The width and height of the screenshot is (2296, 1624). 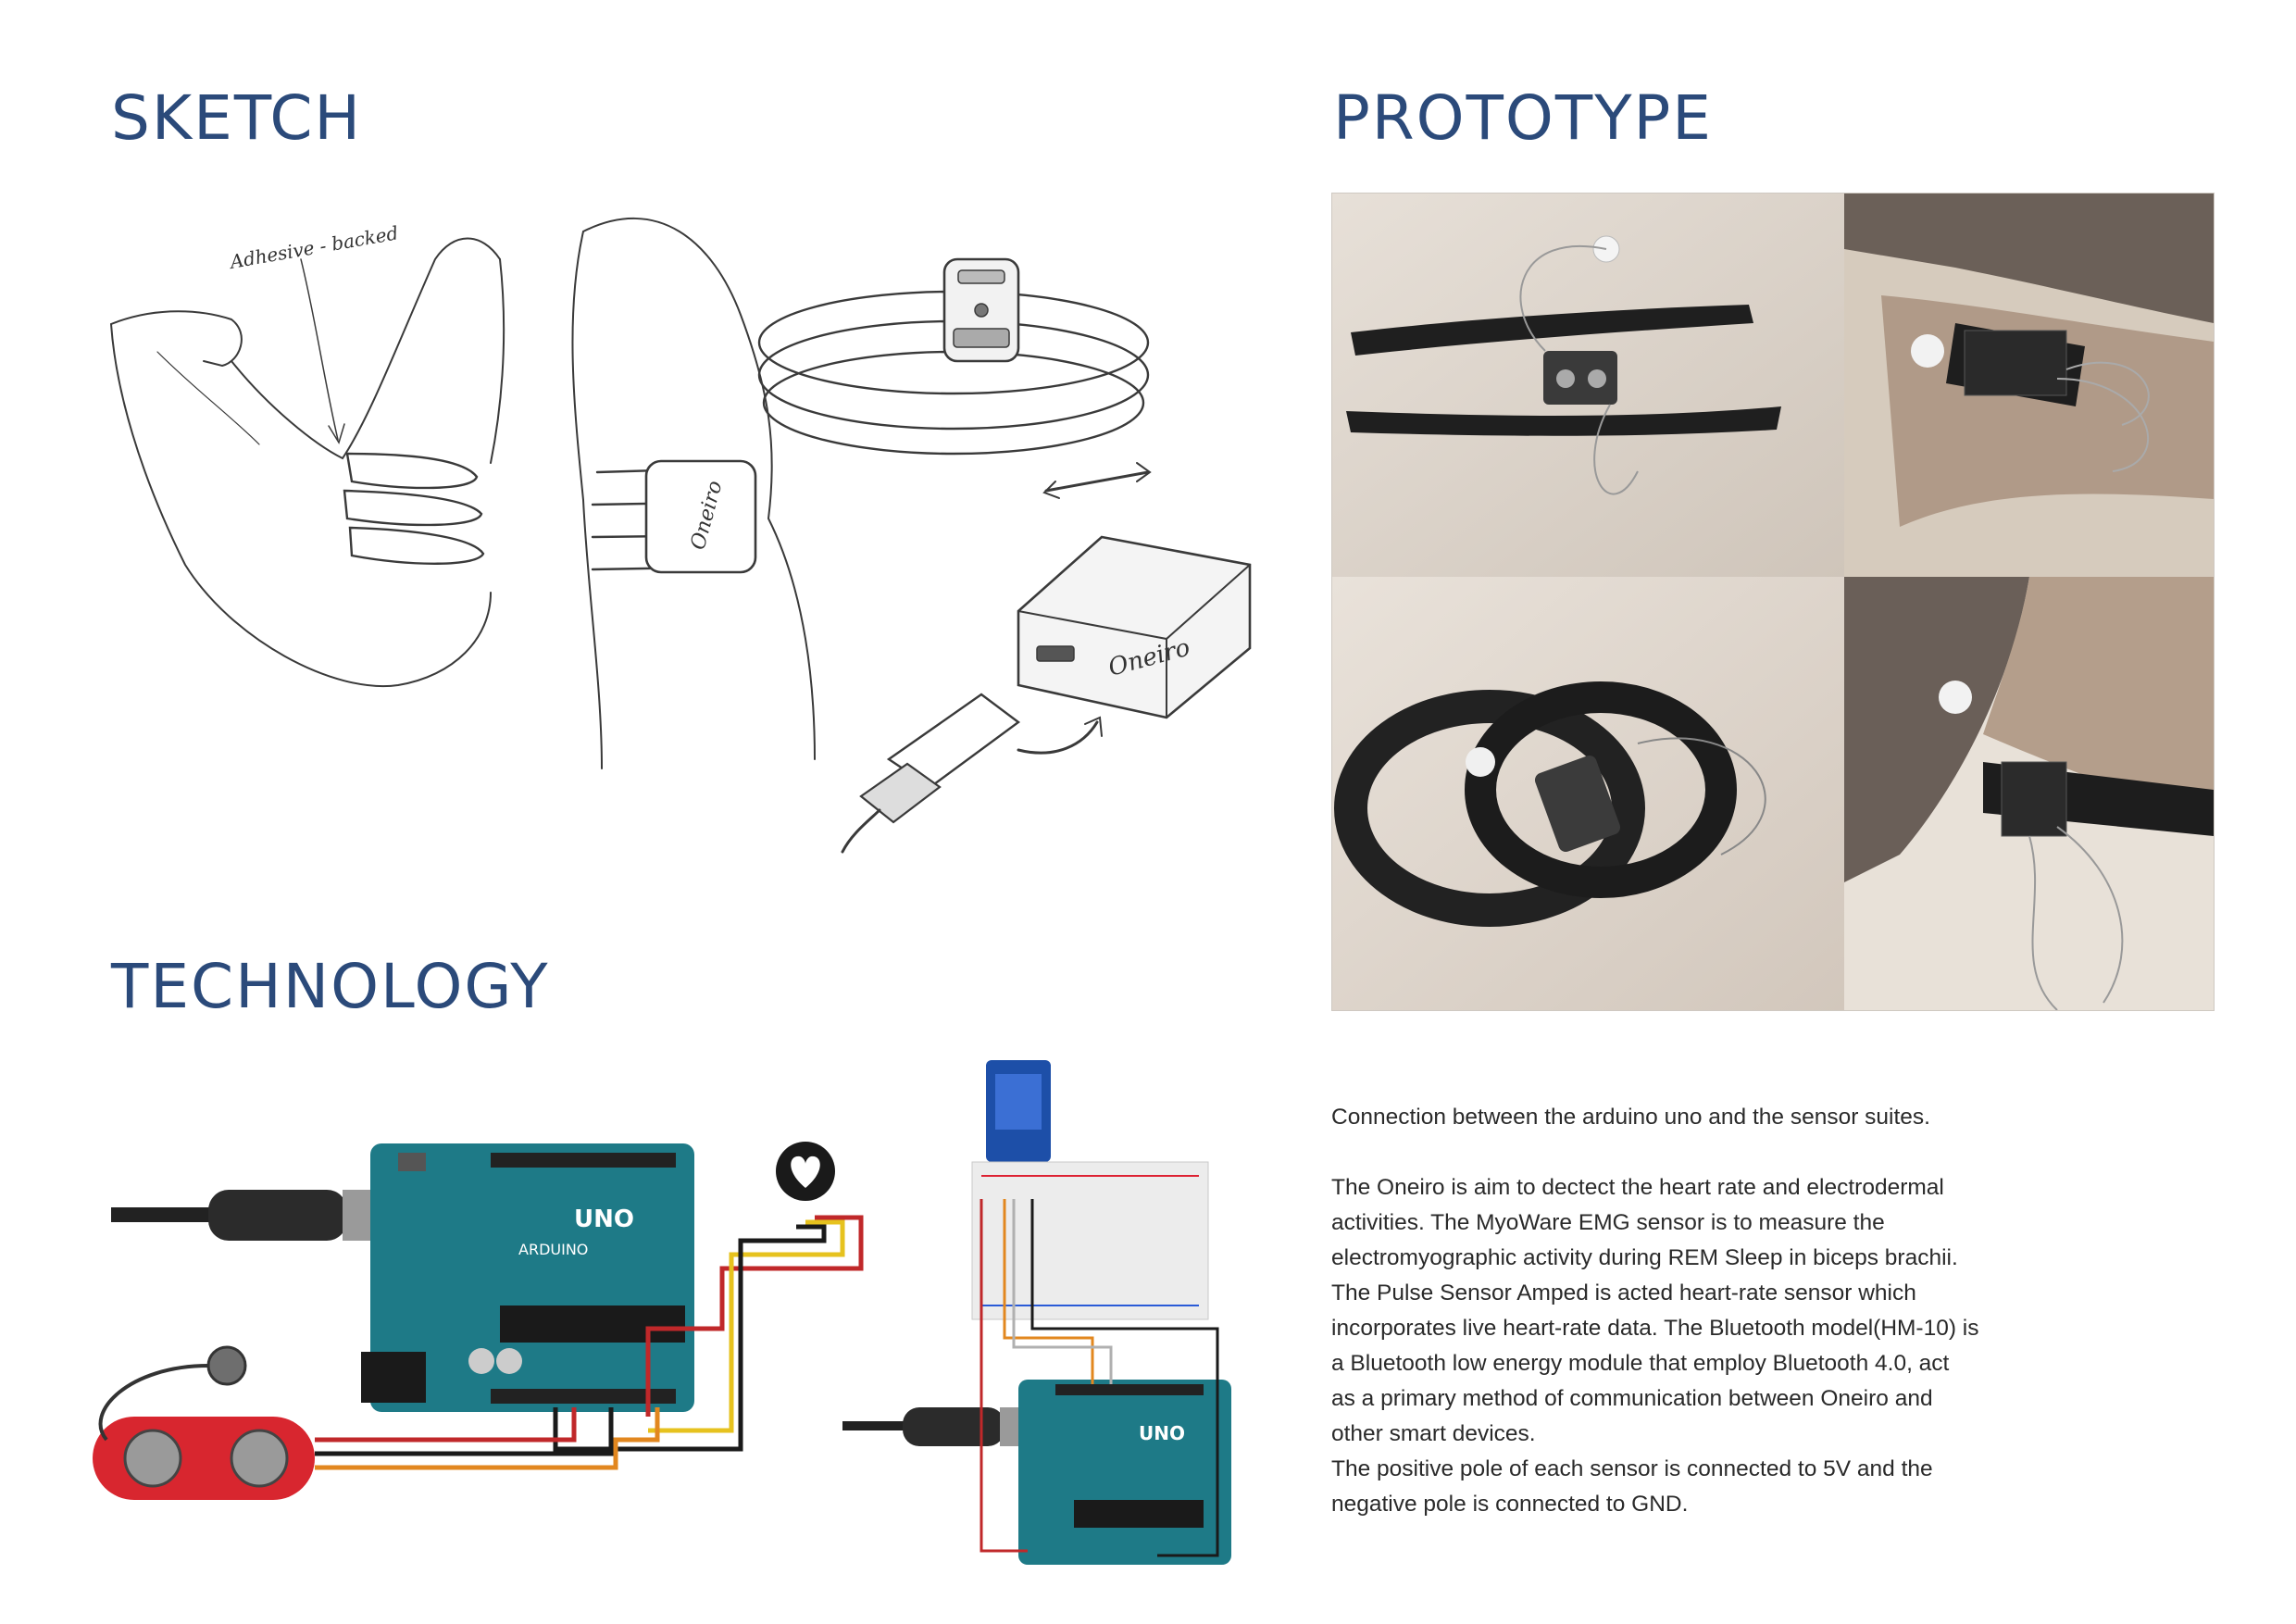 I want to click on pulse-sensor, so click(x=805, y=1171).